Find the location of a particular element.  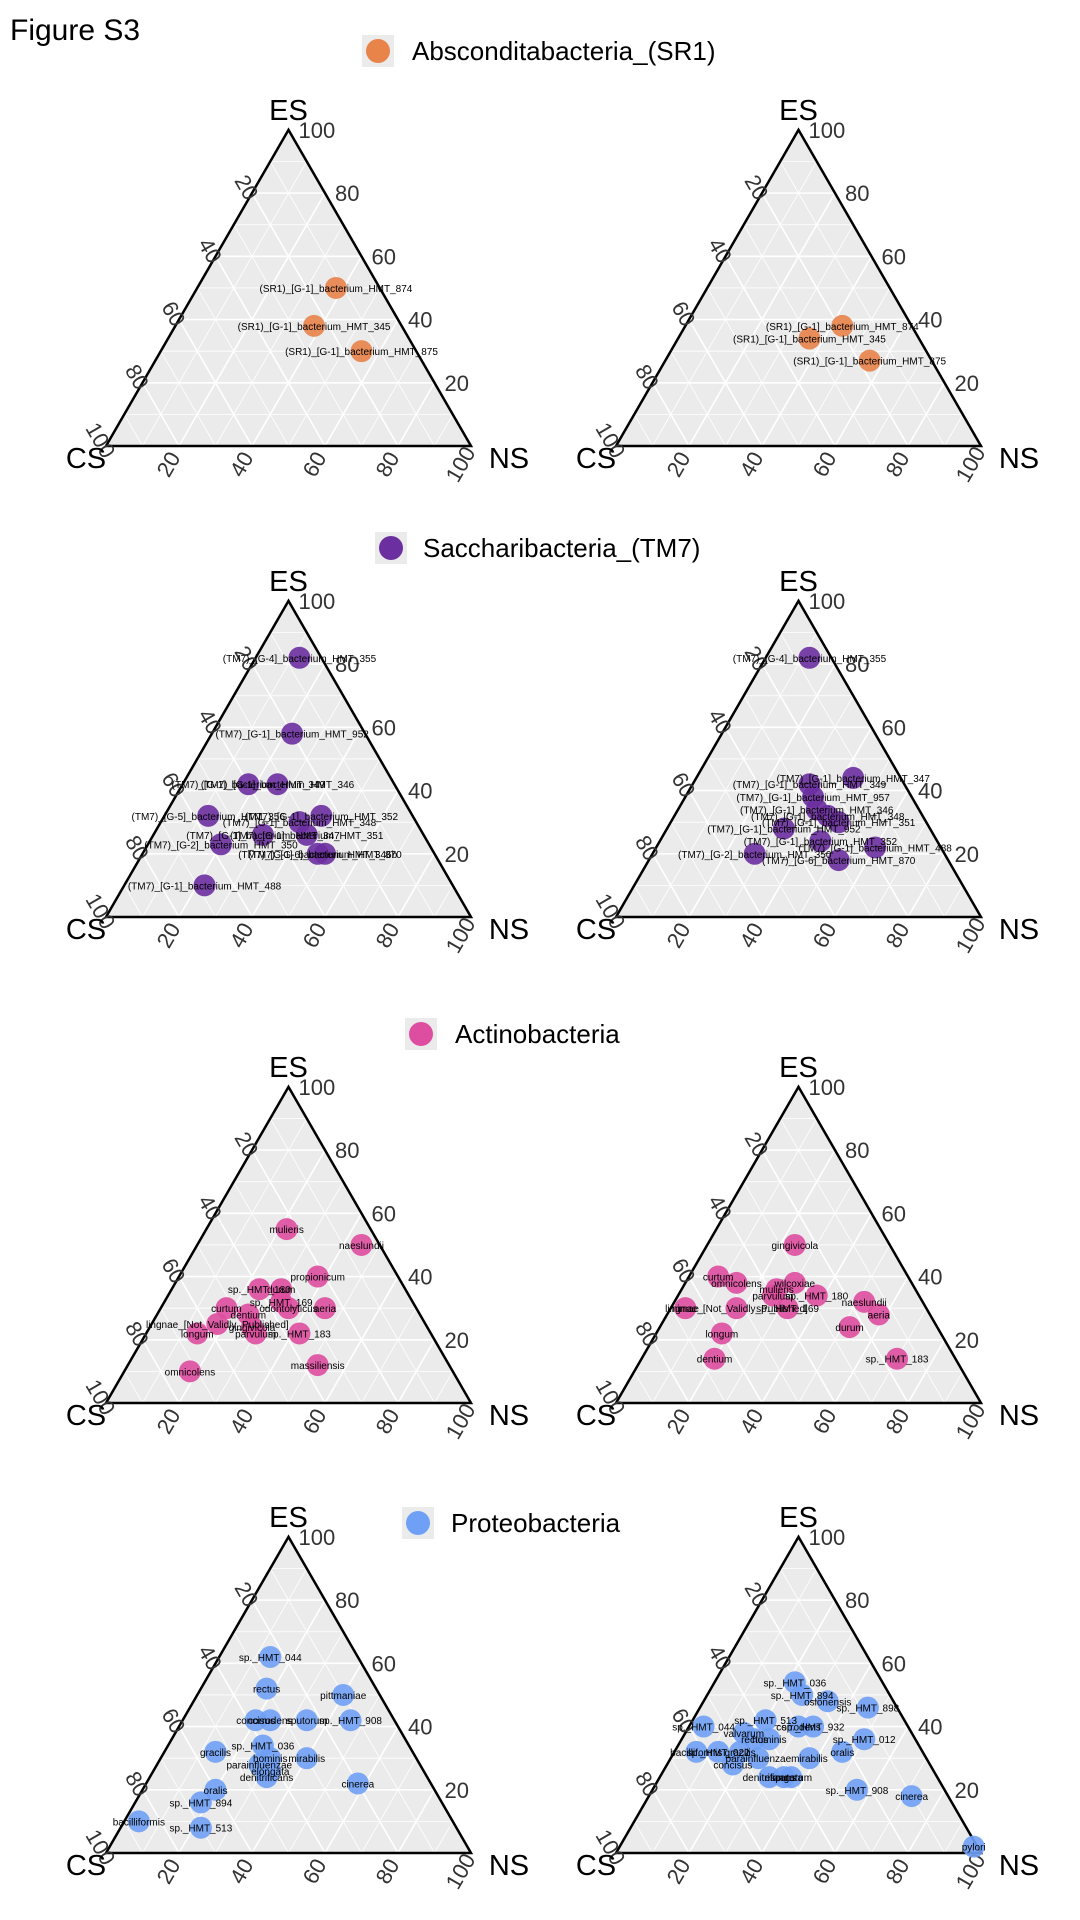

data-point-label: (TM7)_[G-1]_bacterium_HMT_957 is located at coordinates (813, 798).